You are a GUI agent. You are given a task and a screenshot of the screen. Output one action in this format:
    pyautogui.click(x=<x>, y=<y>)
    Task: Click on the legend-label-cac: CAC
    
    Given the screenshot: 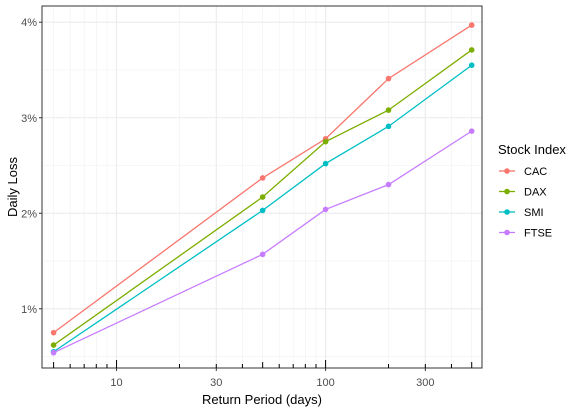 What is the action you would take?
    pyautogui.click(x=535, y=172)
    